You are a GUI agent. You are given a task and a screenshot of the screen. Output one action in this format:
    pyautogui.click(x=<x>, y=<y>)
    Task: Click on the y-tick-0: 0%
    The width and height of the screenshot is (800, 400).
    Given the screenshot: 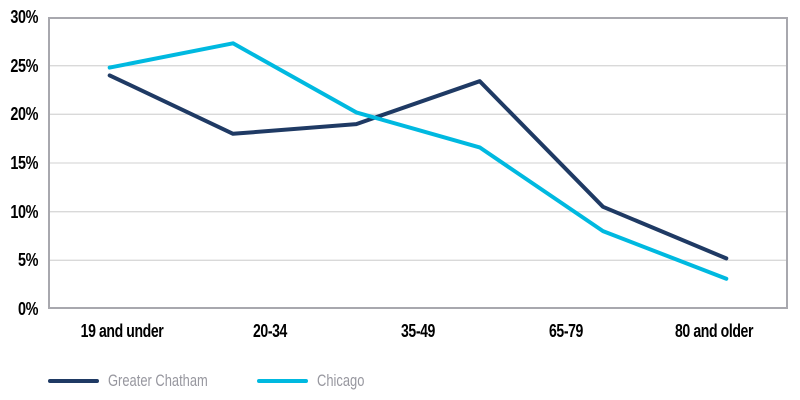 What is the action you would take?
    pyautogui.click(x=27, y=309)
    